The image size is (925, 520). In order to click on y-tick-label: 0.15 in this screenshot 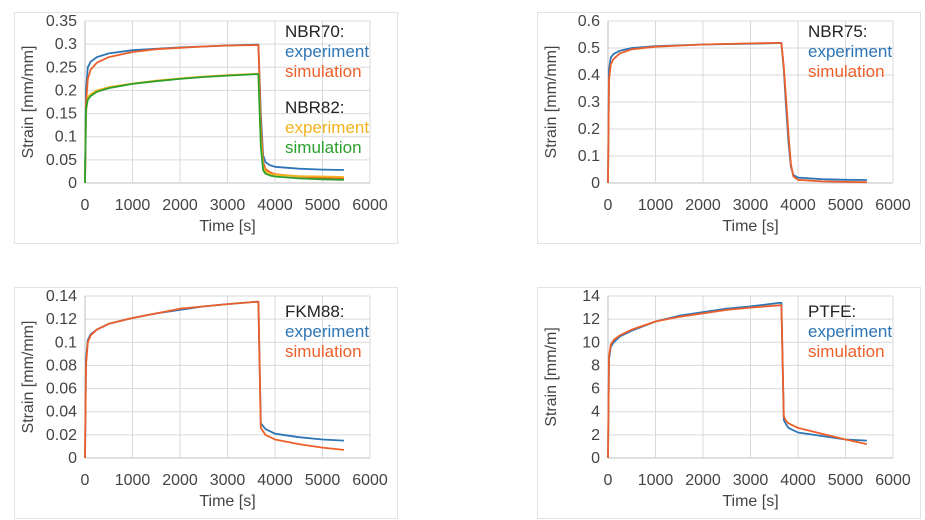, I will do `click(61, 114)`.